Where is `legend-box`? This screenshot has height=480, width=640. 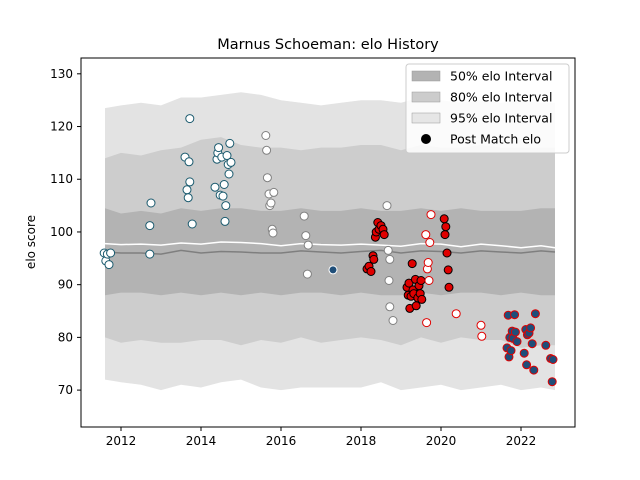
legend-box is located at coordinates (487, 108).